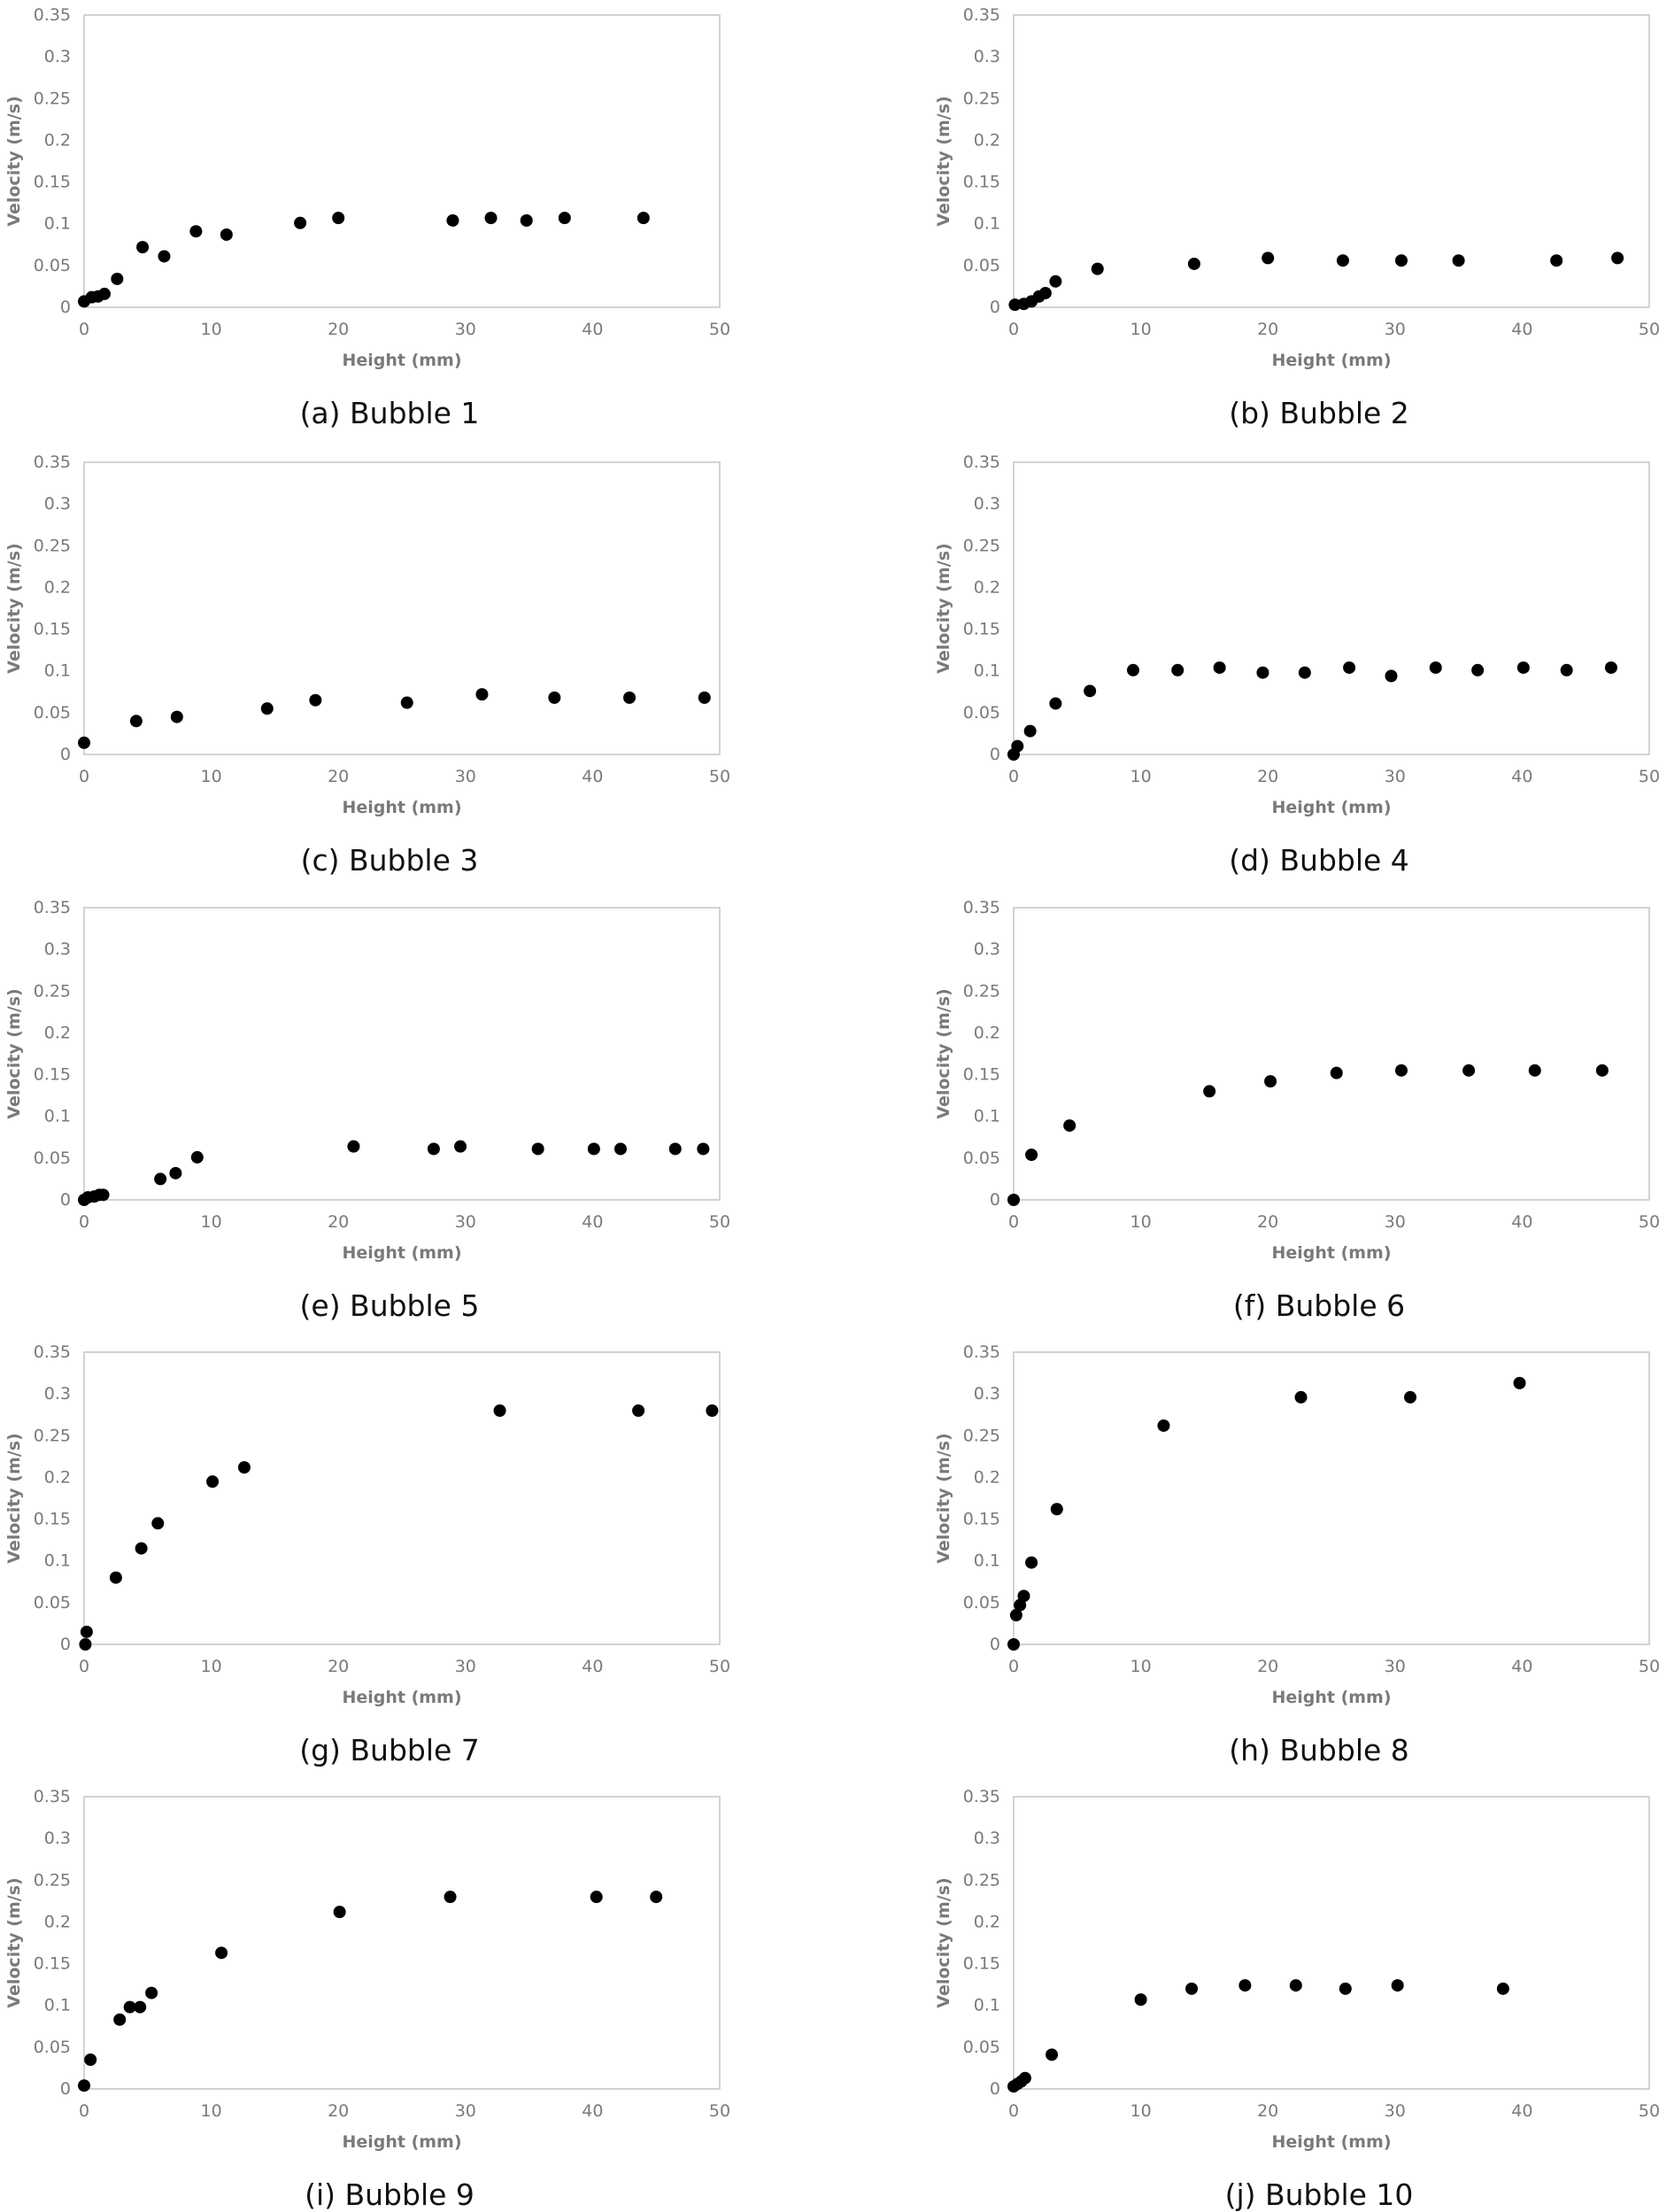  What do you see at coordinates (1319, 1750) in the screenshot?
I see `chart-caption: (h) Bubble 8` at bounding box center [1319, 1750].